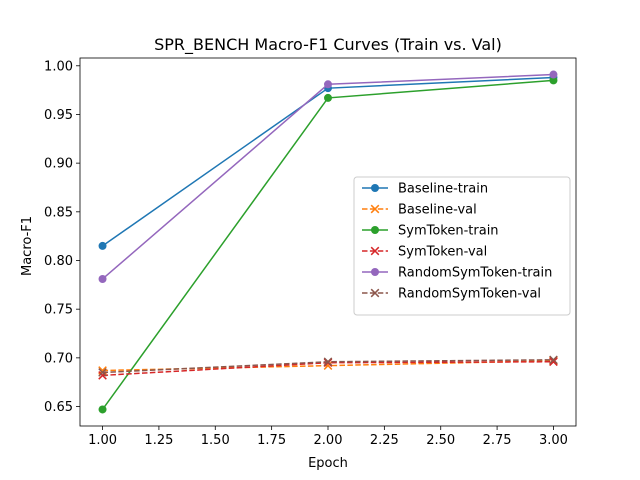  What do you see at coordinates (448, 231) in the screenshot?
I see `legend-label: SymToken-train` at bounding box center [448, 231].